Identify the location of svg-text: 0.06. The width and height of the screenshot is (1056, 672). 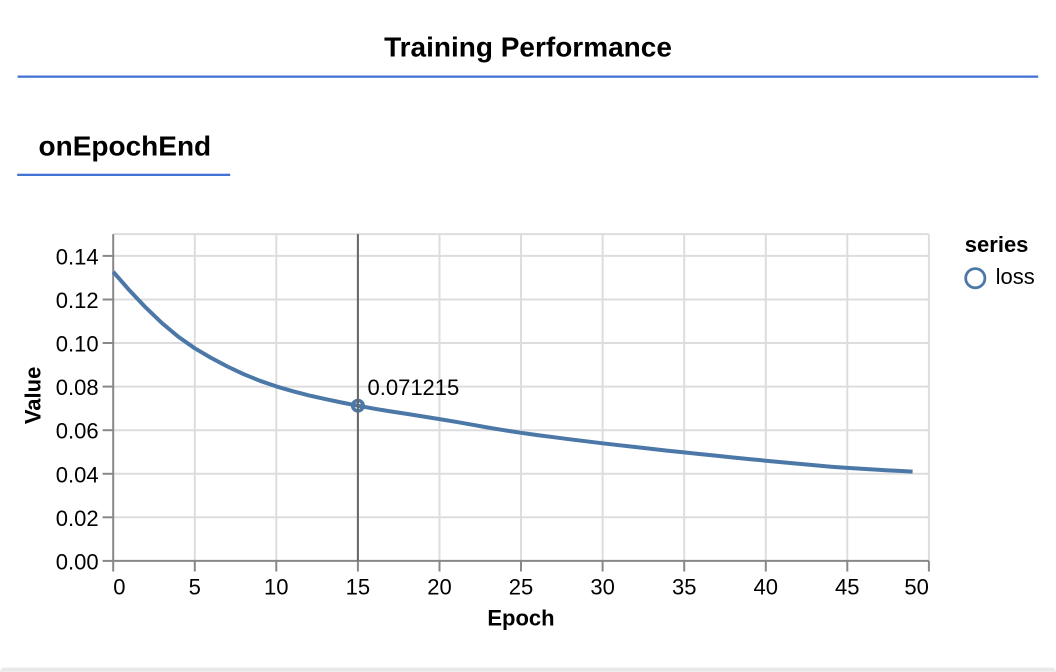
(77, 431).